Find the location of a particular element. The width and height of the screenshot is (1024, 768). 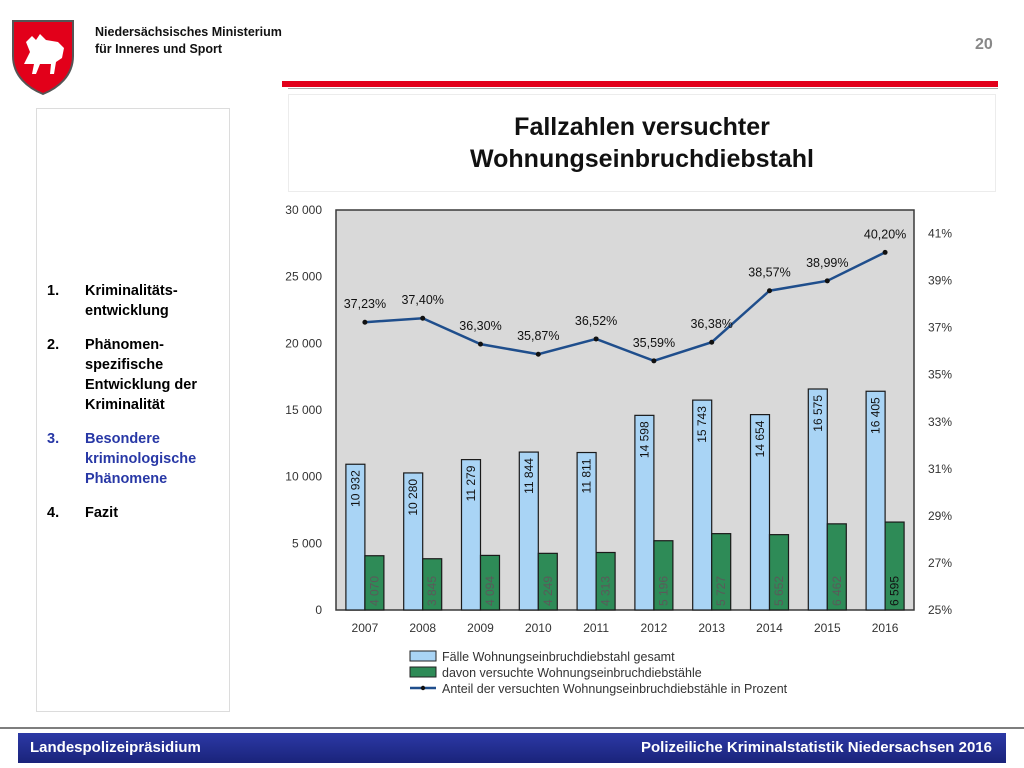

bar-attempted-label: 6 462 is located at coordinates (837, 591).